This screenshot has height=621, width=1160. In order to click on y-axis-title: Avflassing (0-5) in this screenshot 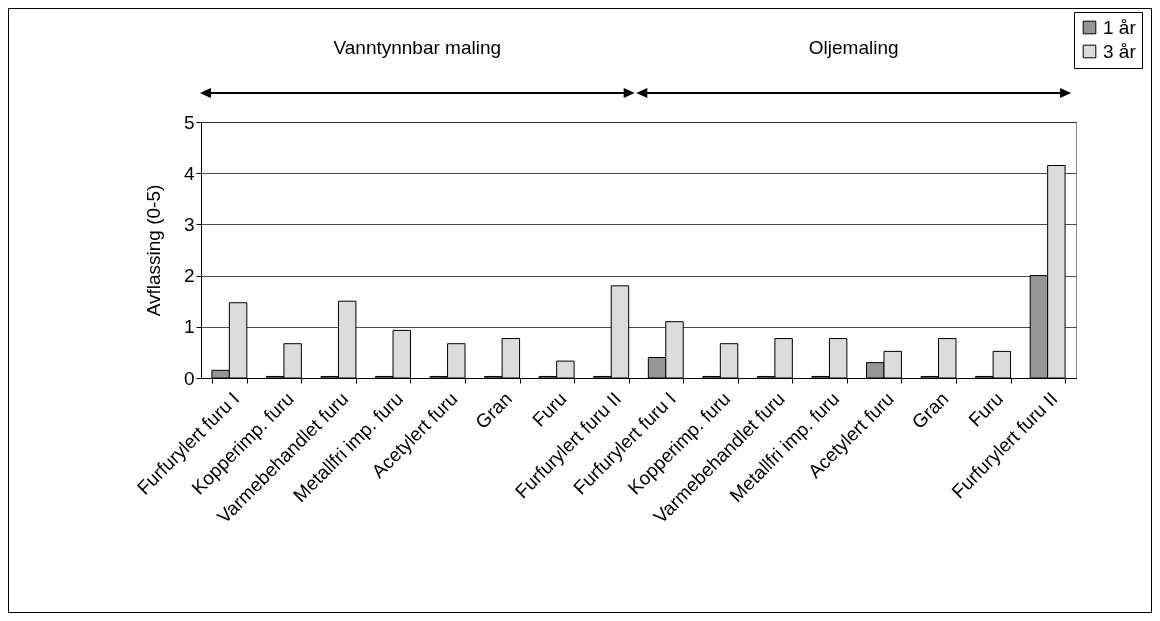, I will do `click(153, 250)`.